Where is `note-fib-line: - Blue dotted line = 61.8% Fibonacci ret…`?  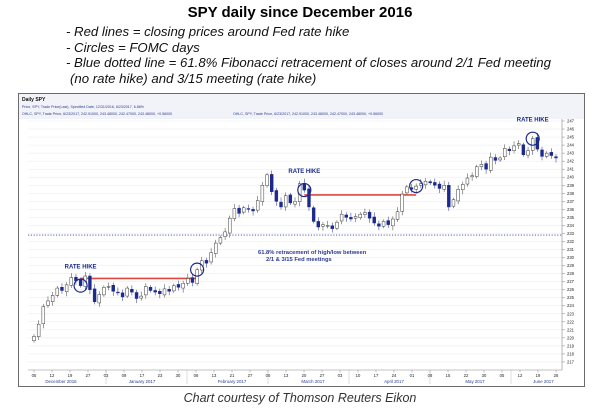 note-fib-line: - Blue dotted line = 61.8% Fibonacci ret… is located at coordinates (308, 62).